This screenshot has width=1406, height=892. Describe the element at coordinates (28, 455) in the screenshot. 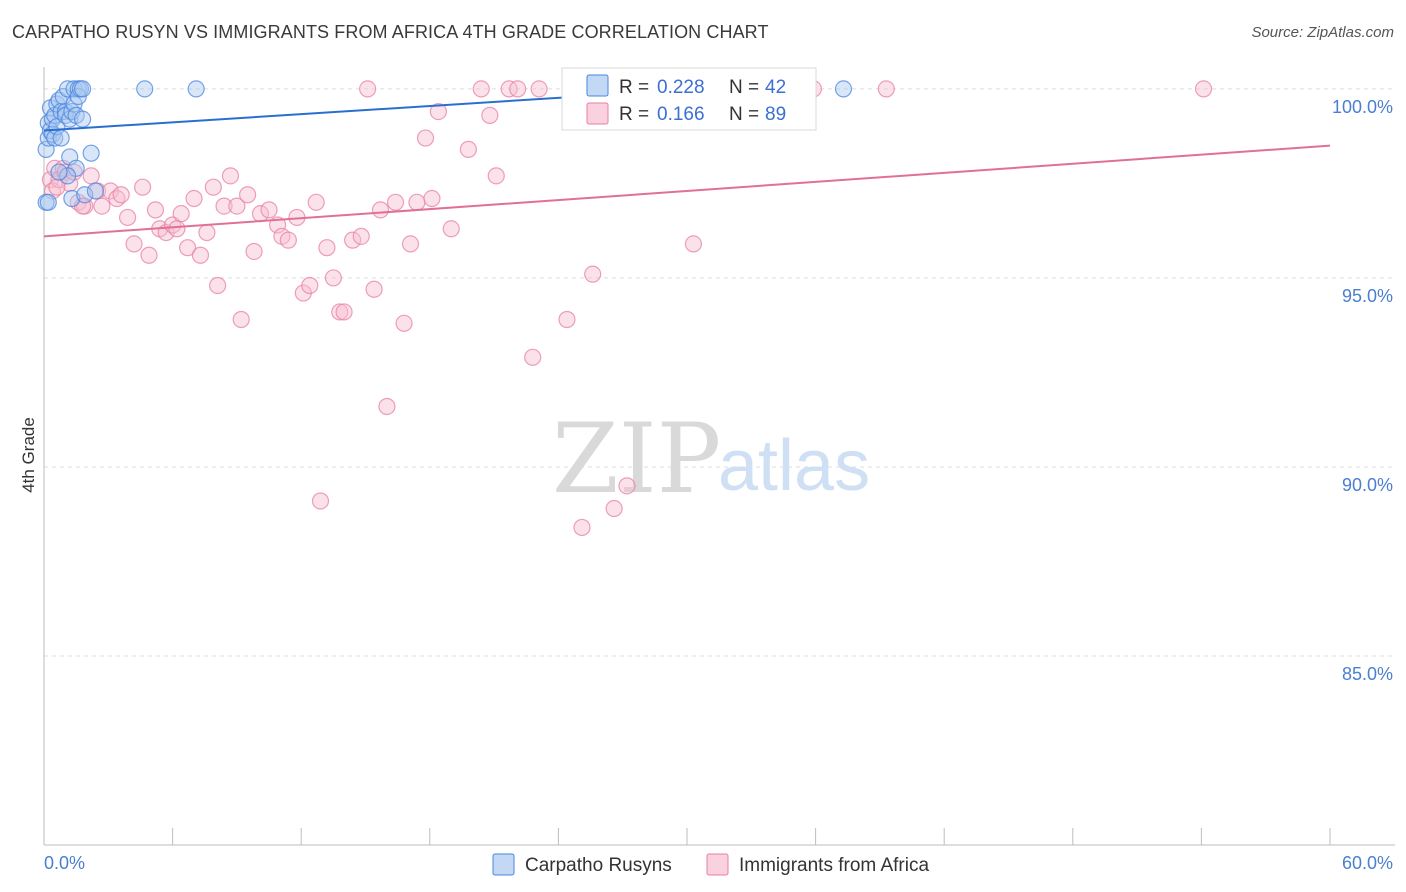

I see `y-axis-title: 4th Grade` at that location.